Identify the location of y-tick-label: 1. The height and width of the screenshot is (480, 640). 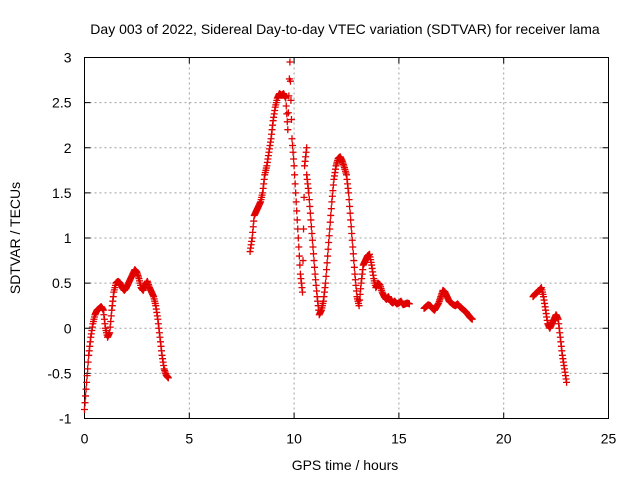
(68, 238).